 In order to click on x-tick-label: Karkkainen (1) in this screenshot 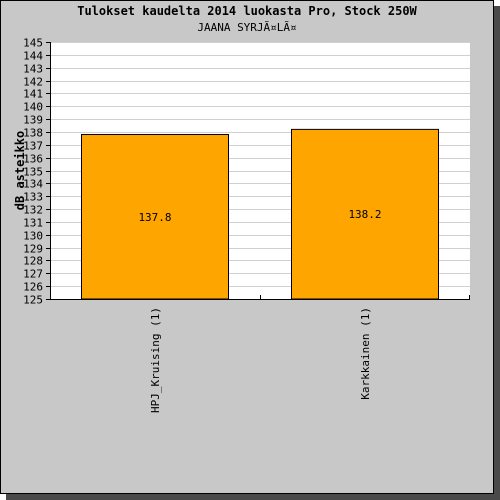, I will do `click(365, 353)`.